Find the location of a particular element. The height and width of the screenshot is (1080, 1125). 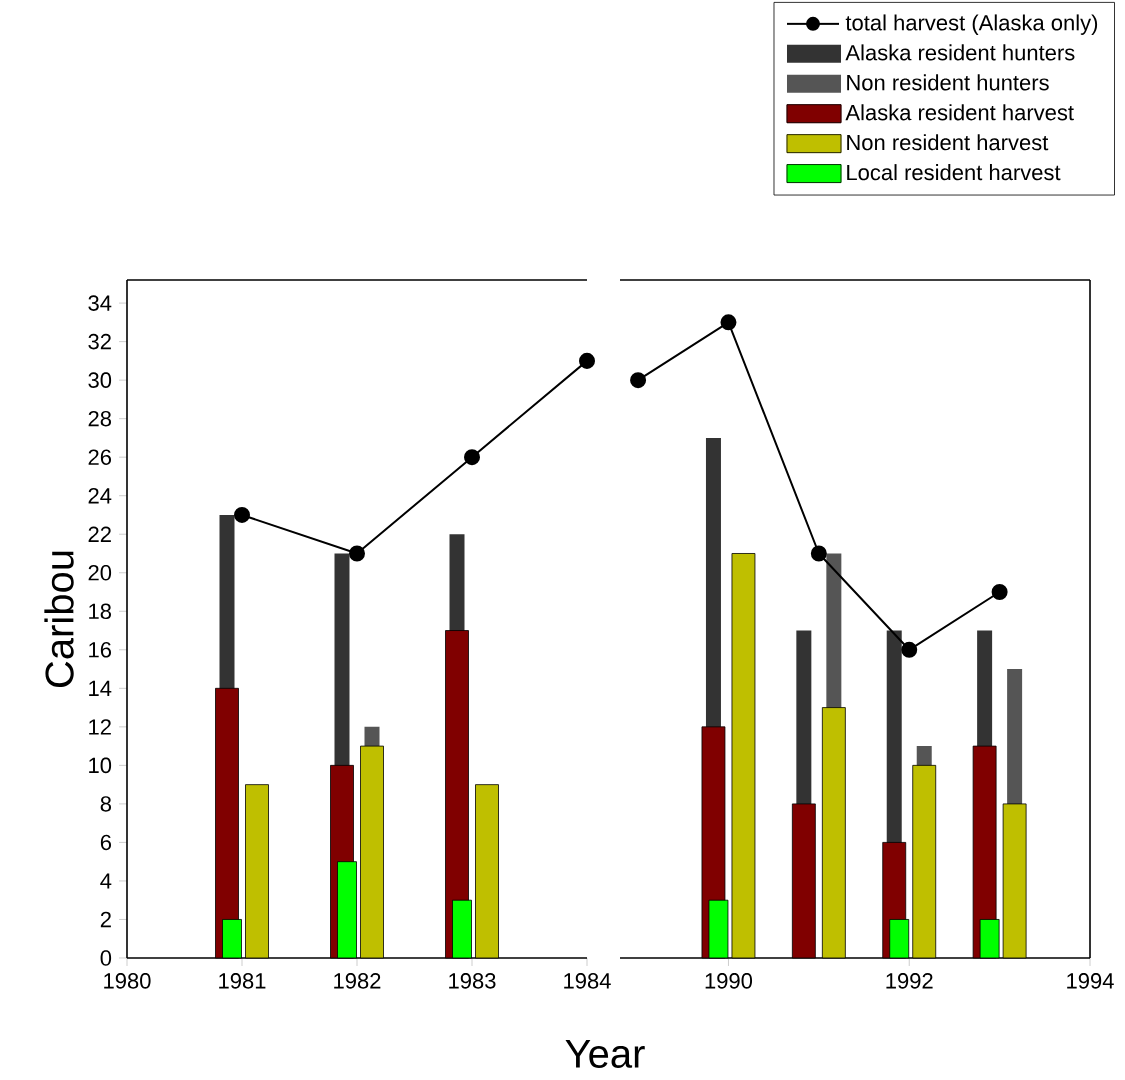

y-axis-title: Caribou is located at coordinates (59, 619).